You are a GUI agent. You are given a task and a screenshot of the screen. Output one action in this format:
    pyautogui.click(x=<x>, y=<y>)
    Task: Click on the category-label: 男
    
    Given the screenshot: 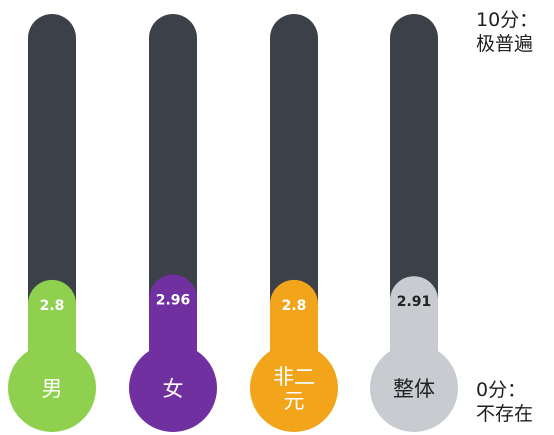 What is the action you would take?
    pyautogui.click(x=52, y=389)
    